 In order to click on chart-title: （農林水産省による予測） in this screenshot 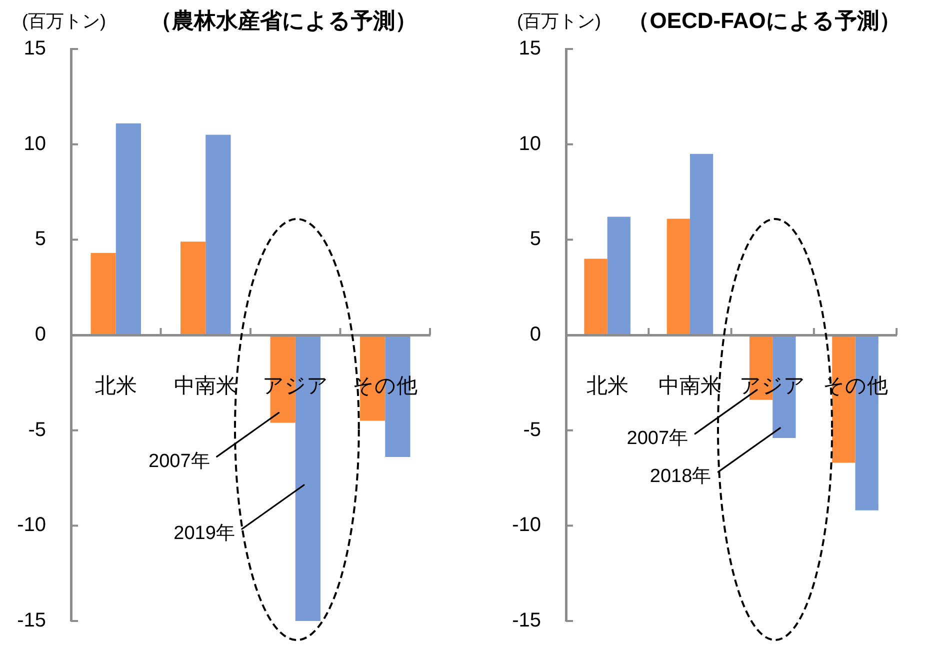, I will do `click(283, 21)`.